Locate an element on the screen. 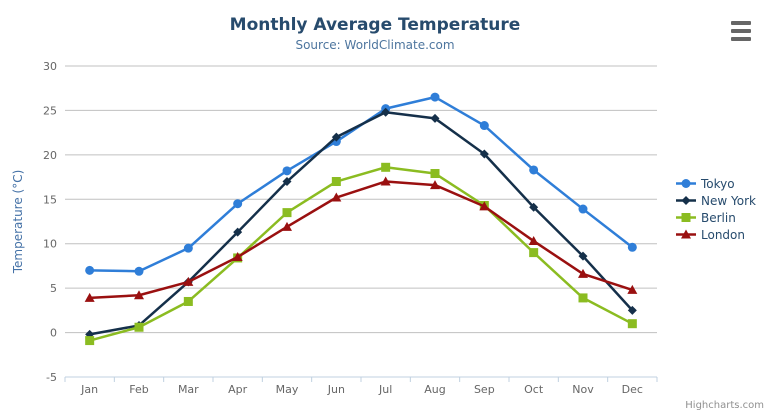  legend-label: New York is located at coordinates (728, 200).